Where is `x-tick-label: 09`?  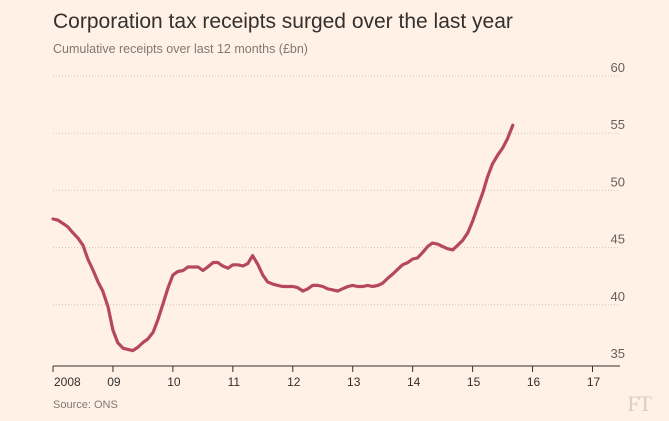 x-tick-label: 09 is located at coordinates (114, 382).